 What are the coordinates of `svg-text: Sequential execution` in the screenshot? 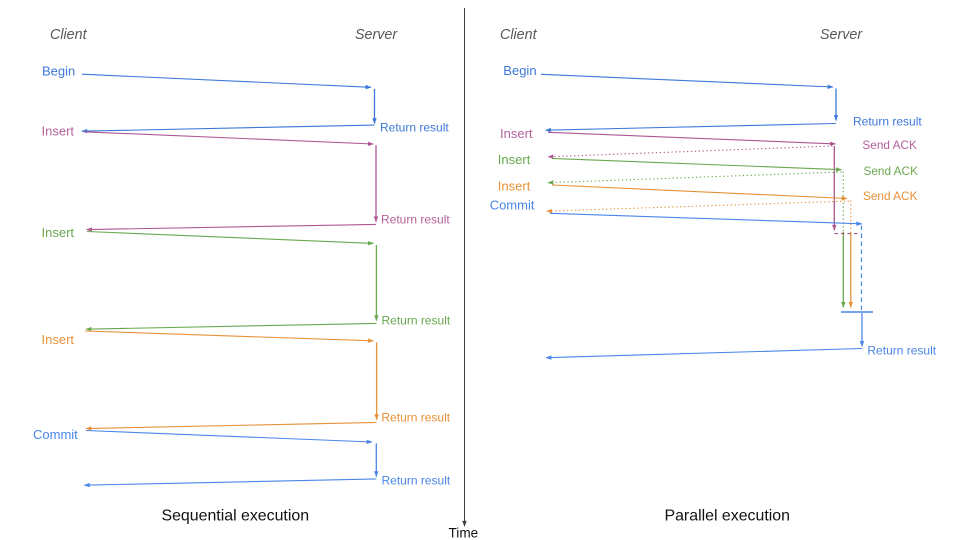 It's located at (236, 515).